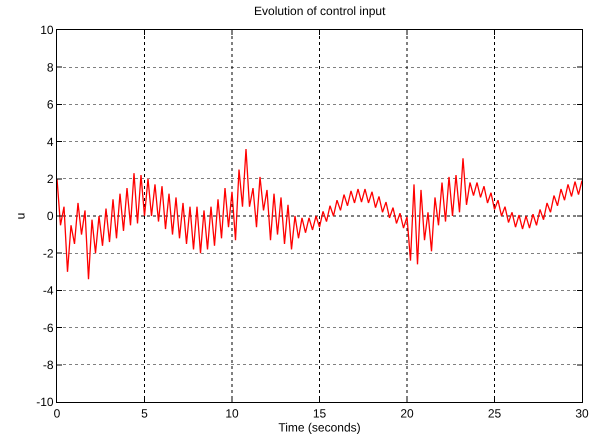  What do you see at coordinates (50, 105) in the screenshot?
I see `y-tick-label: 6` at bounding box center [50, 105].